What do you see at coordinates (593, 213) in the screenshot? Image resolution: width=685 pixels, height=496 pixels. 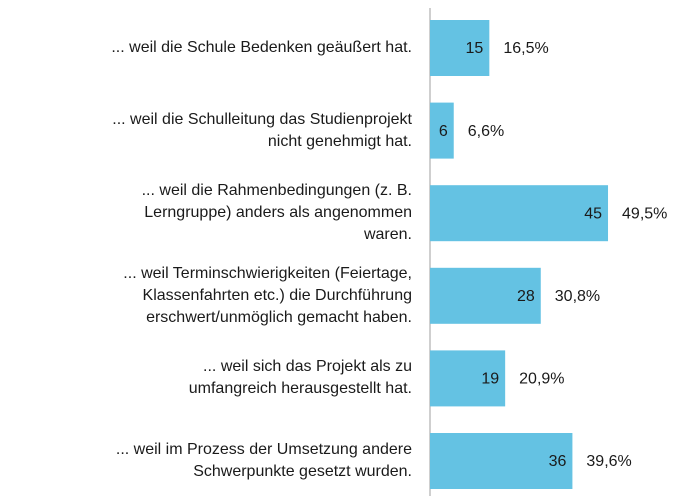 I see `value-label: 45` at bounding box center [593, 213].